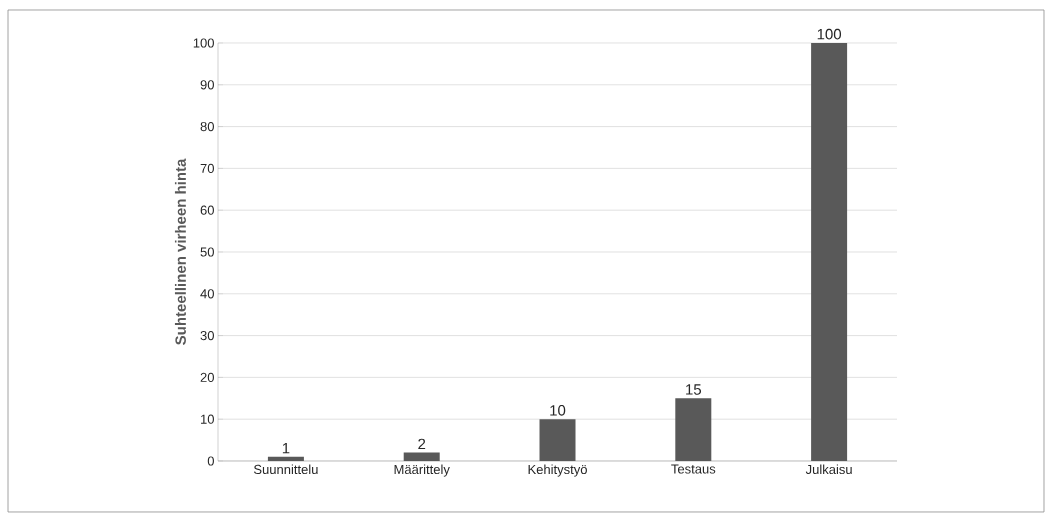  What do you see at coordinates (693, 469) in the screenshot?
I see `x-tick-label: Testaus` at bounding box center [693, 469].